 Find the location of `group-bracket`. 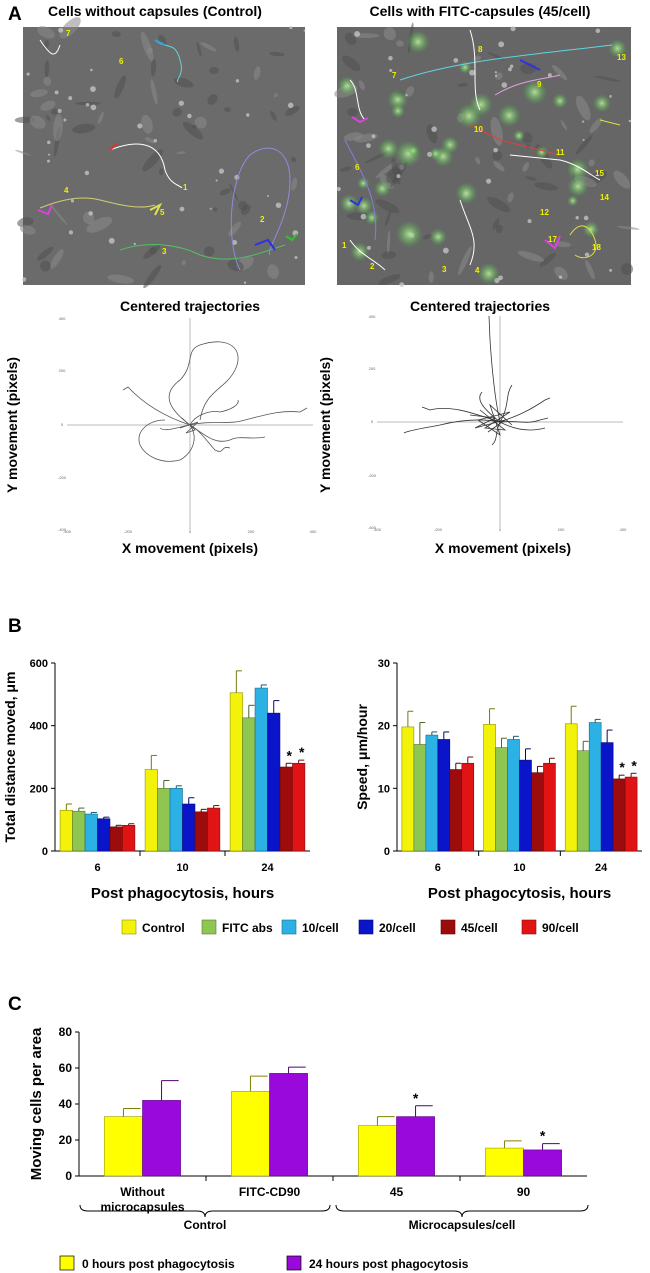

group-bracket is located at coordinates (205, 1211).